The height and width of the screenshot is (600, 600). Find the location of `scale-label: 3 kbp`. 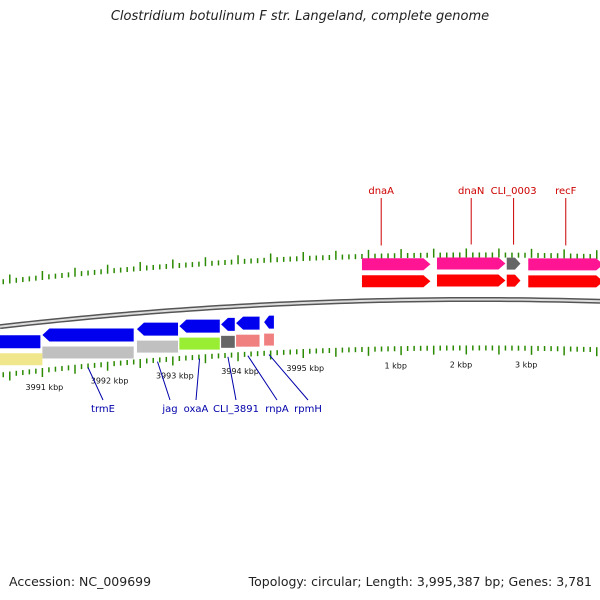

scale-label: 3 kbp is located at coordinates (526, 365).